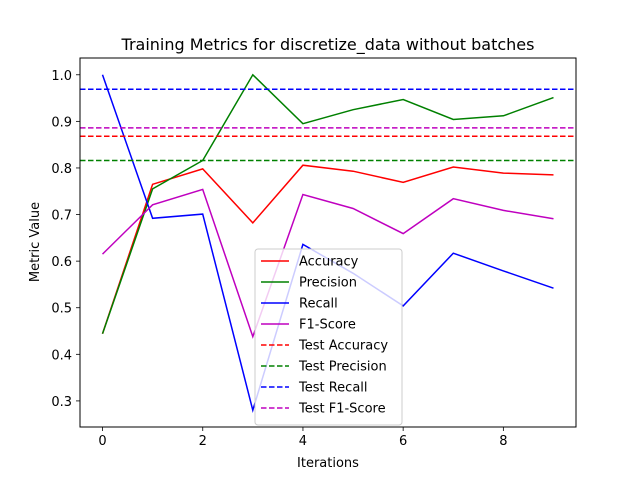  Describe the element at coordinates (61, 122) in the screenshot. I see `y-tick-label: 0.9` at that location.